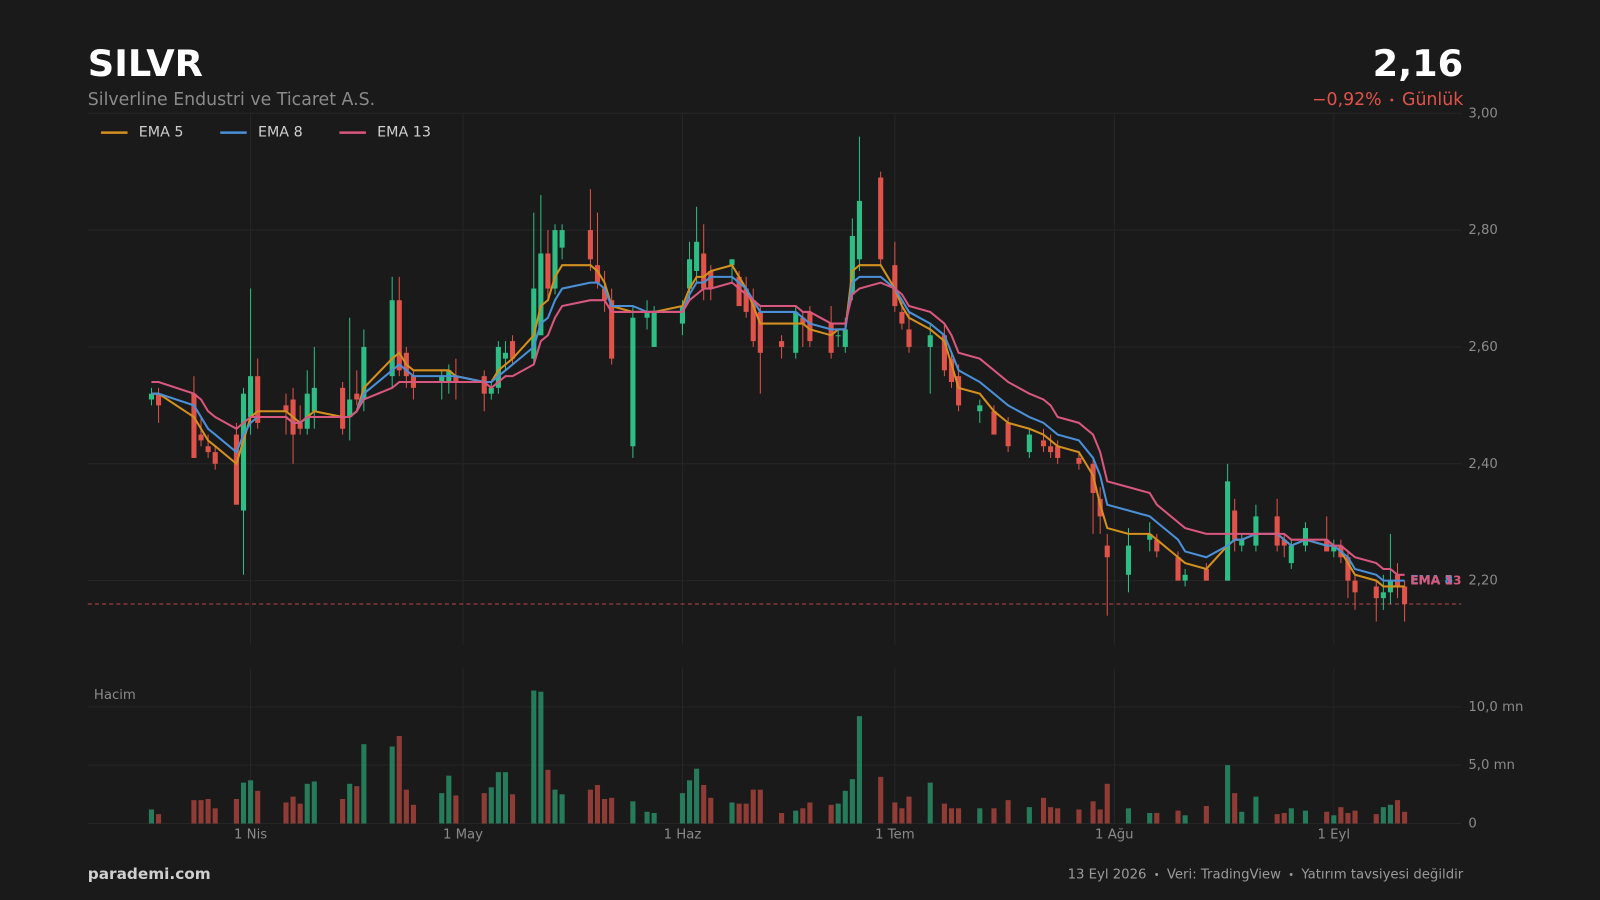 The image size is (1600, 900). I want to click on ema-end-label: EMA 5, so click(1431, 580).